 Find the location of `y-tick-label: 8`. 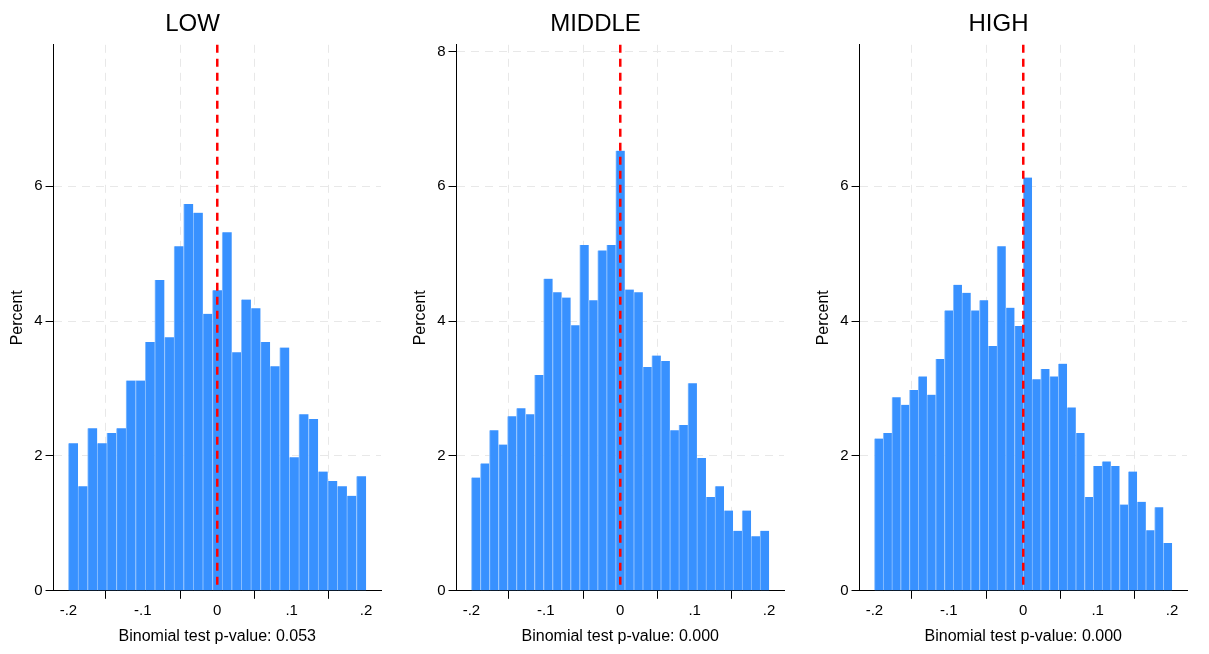

y-tick-label: 8 is located at coordinates (441, 50).